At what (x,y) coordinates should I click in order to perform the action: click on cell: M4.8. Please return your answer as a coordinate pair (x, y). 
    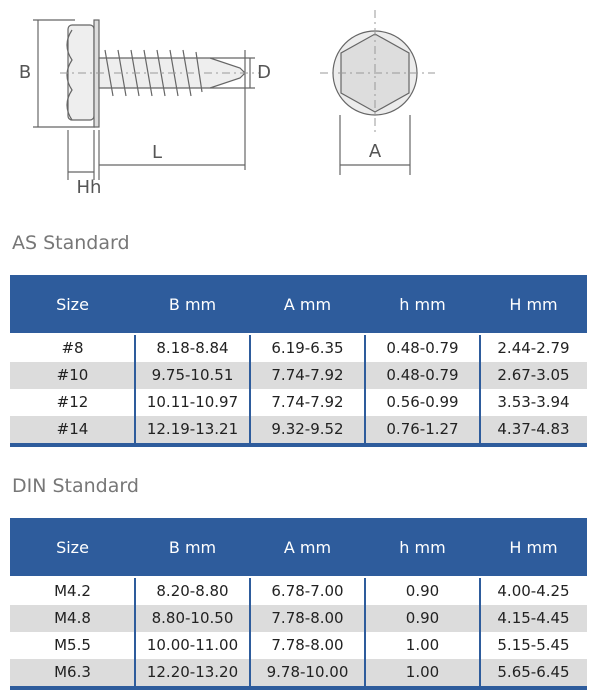
    Looking at the image, I should click on (72, 618).